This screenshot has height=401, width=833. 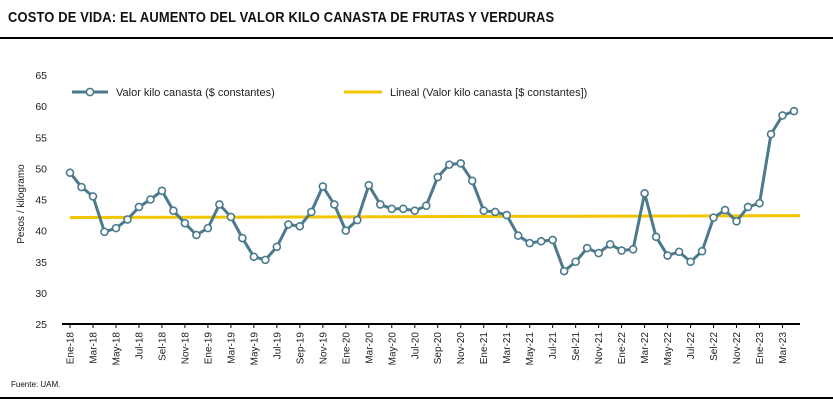 What do you see at coordinates (714, 346) in the screenshot?
I see `x-tick-label: Sel-22` at bounding box center [714, 346].